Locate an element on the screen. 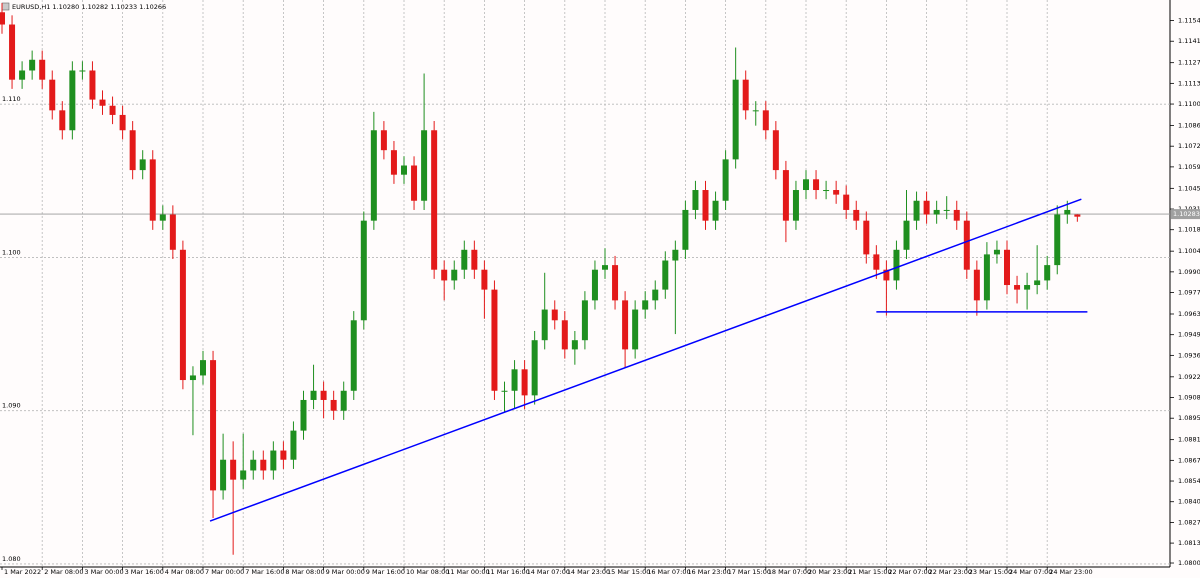 The image size is (1200, 578). x-tick-label: 14 Mar 23:00 is located at coordinates (588, 572).